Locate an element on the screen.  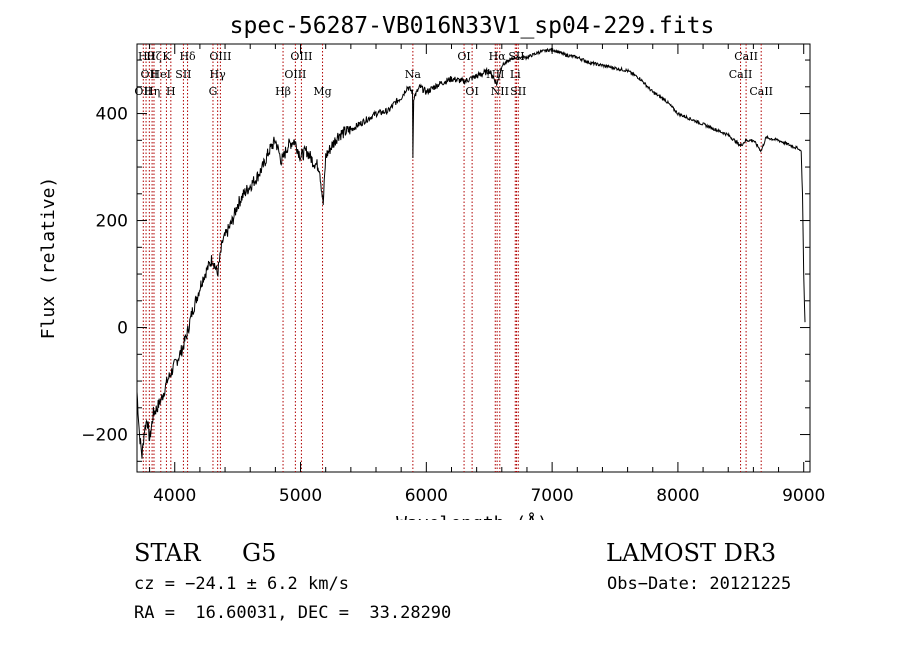
line-label: Hζ is located at coordinates (154, 56).